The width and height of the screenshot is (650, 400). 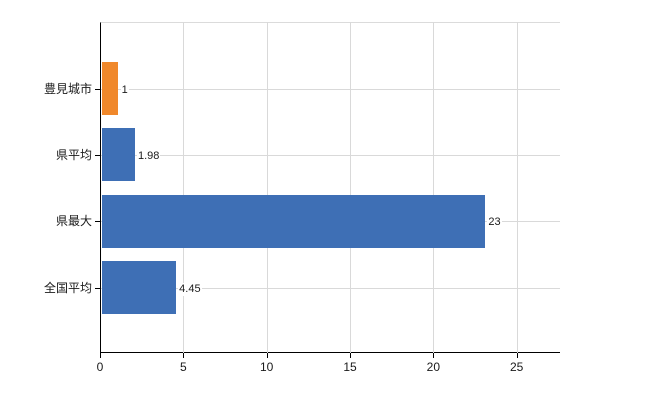 I want to click on bar-value-label: 1.98, so click(x=149, y=156).